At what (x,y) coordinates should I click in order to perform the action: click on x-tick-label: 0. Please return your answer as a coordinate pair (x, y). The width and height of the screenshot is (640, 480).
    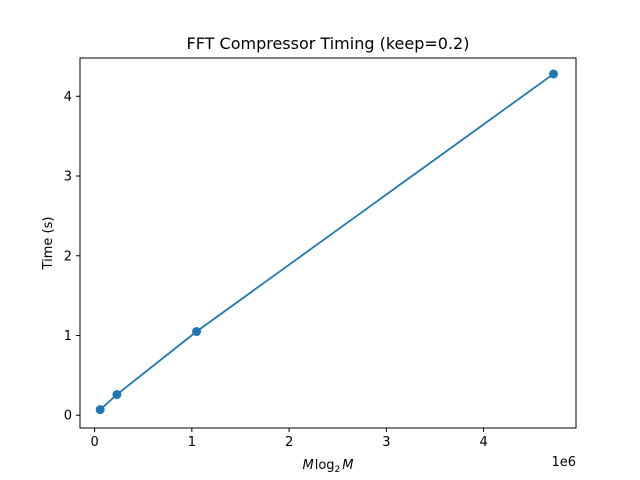
    Looking at the image, I should click on (94, 442).